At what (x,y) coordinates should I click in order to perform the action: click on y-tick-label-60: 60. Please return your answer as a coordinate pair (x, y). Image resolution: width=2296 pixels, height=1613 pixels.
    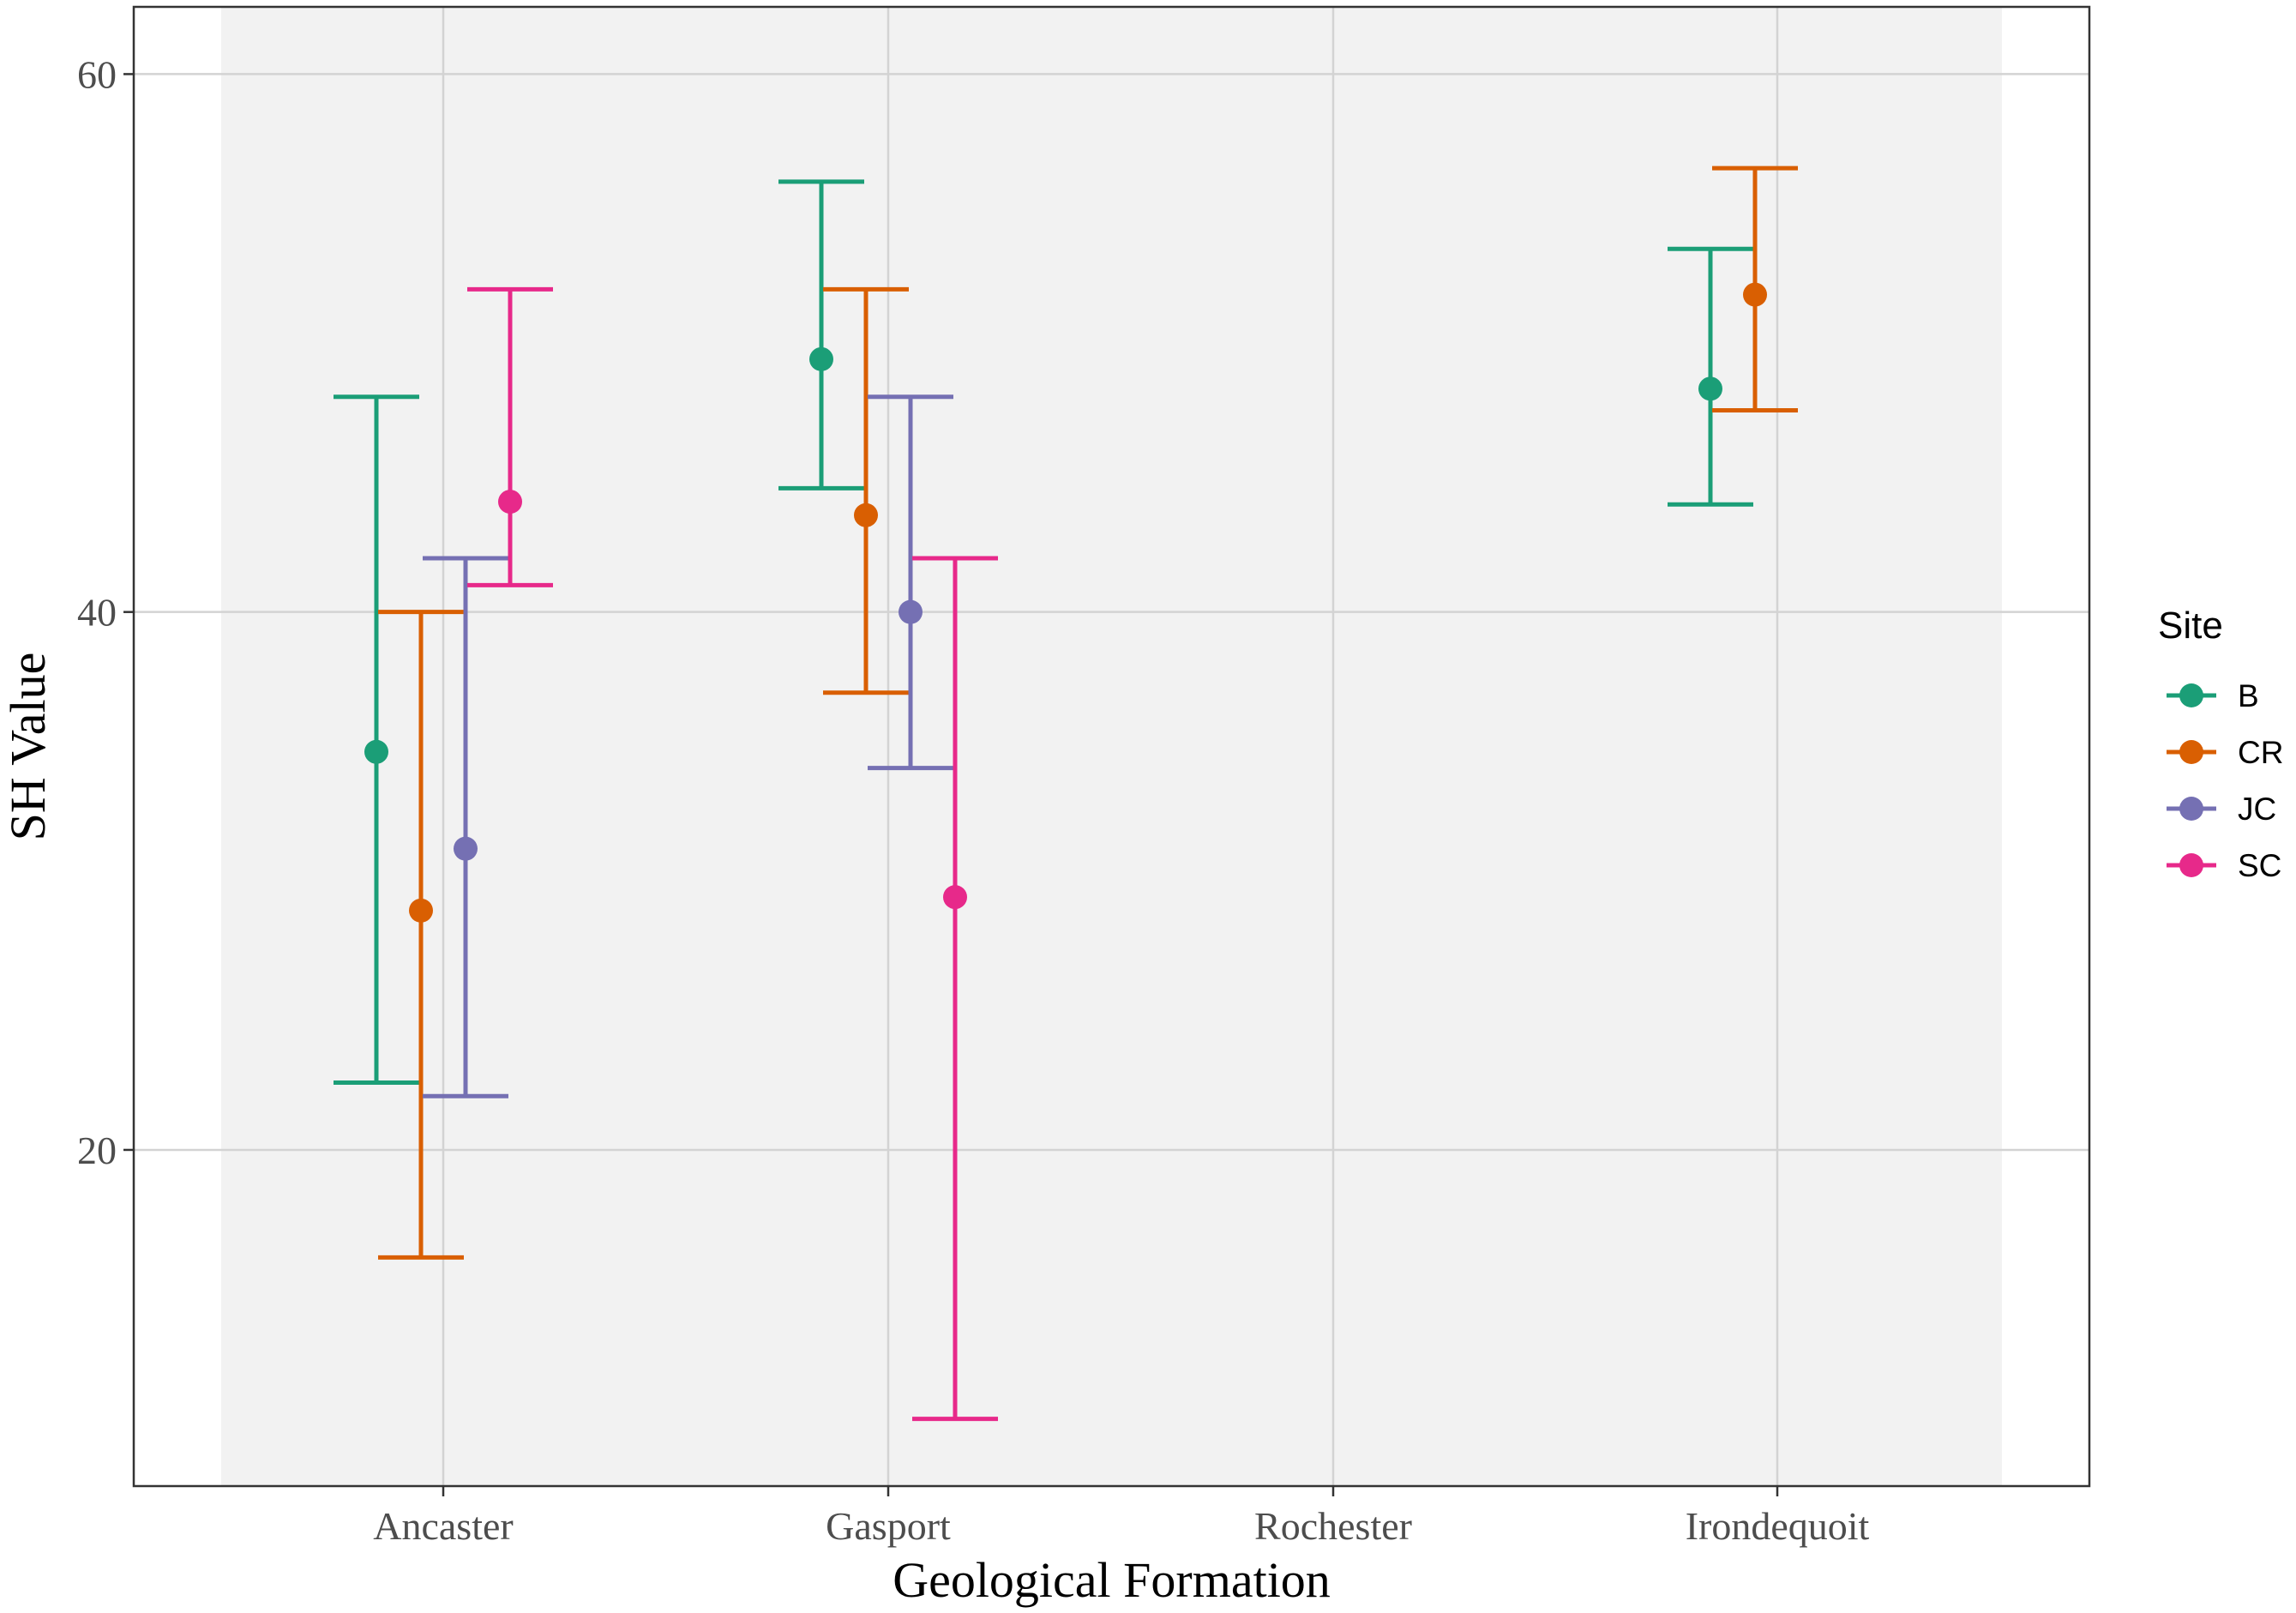
    Looking at the image, I should click on (97, 74).